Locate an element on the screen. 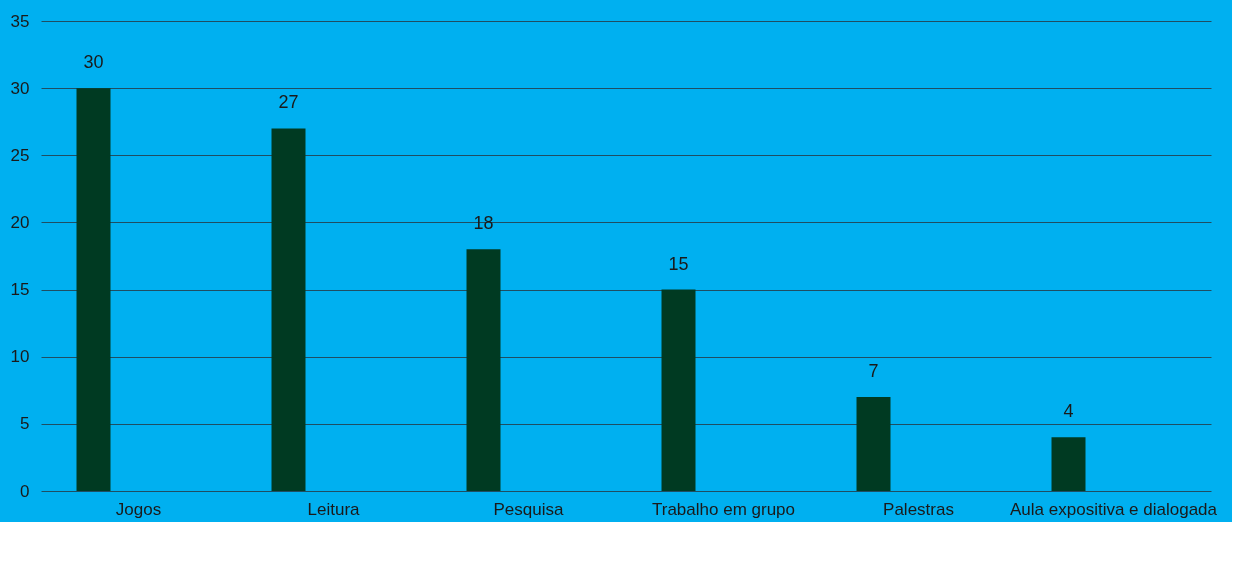 This screenshot has height=573, width=1250. x-tick-label: Pesquisa is located at coordinates (529, 509).